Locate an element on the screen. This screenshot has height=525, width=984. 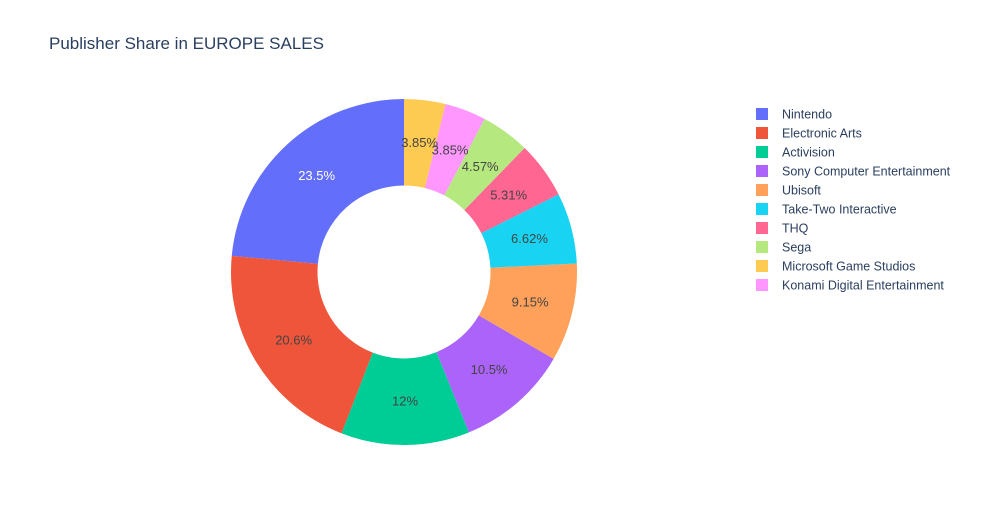
slice-activision is located at coordinates (405, 398).